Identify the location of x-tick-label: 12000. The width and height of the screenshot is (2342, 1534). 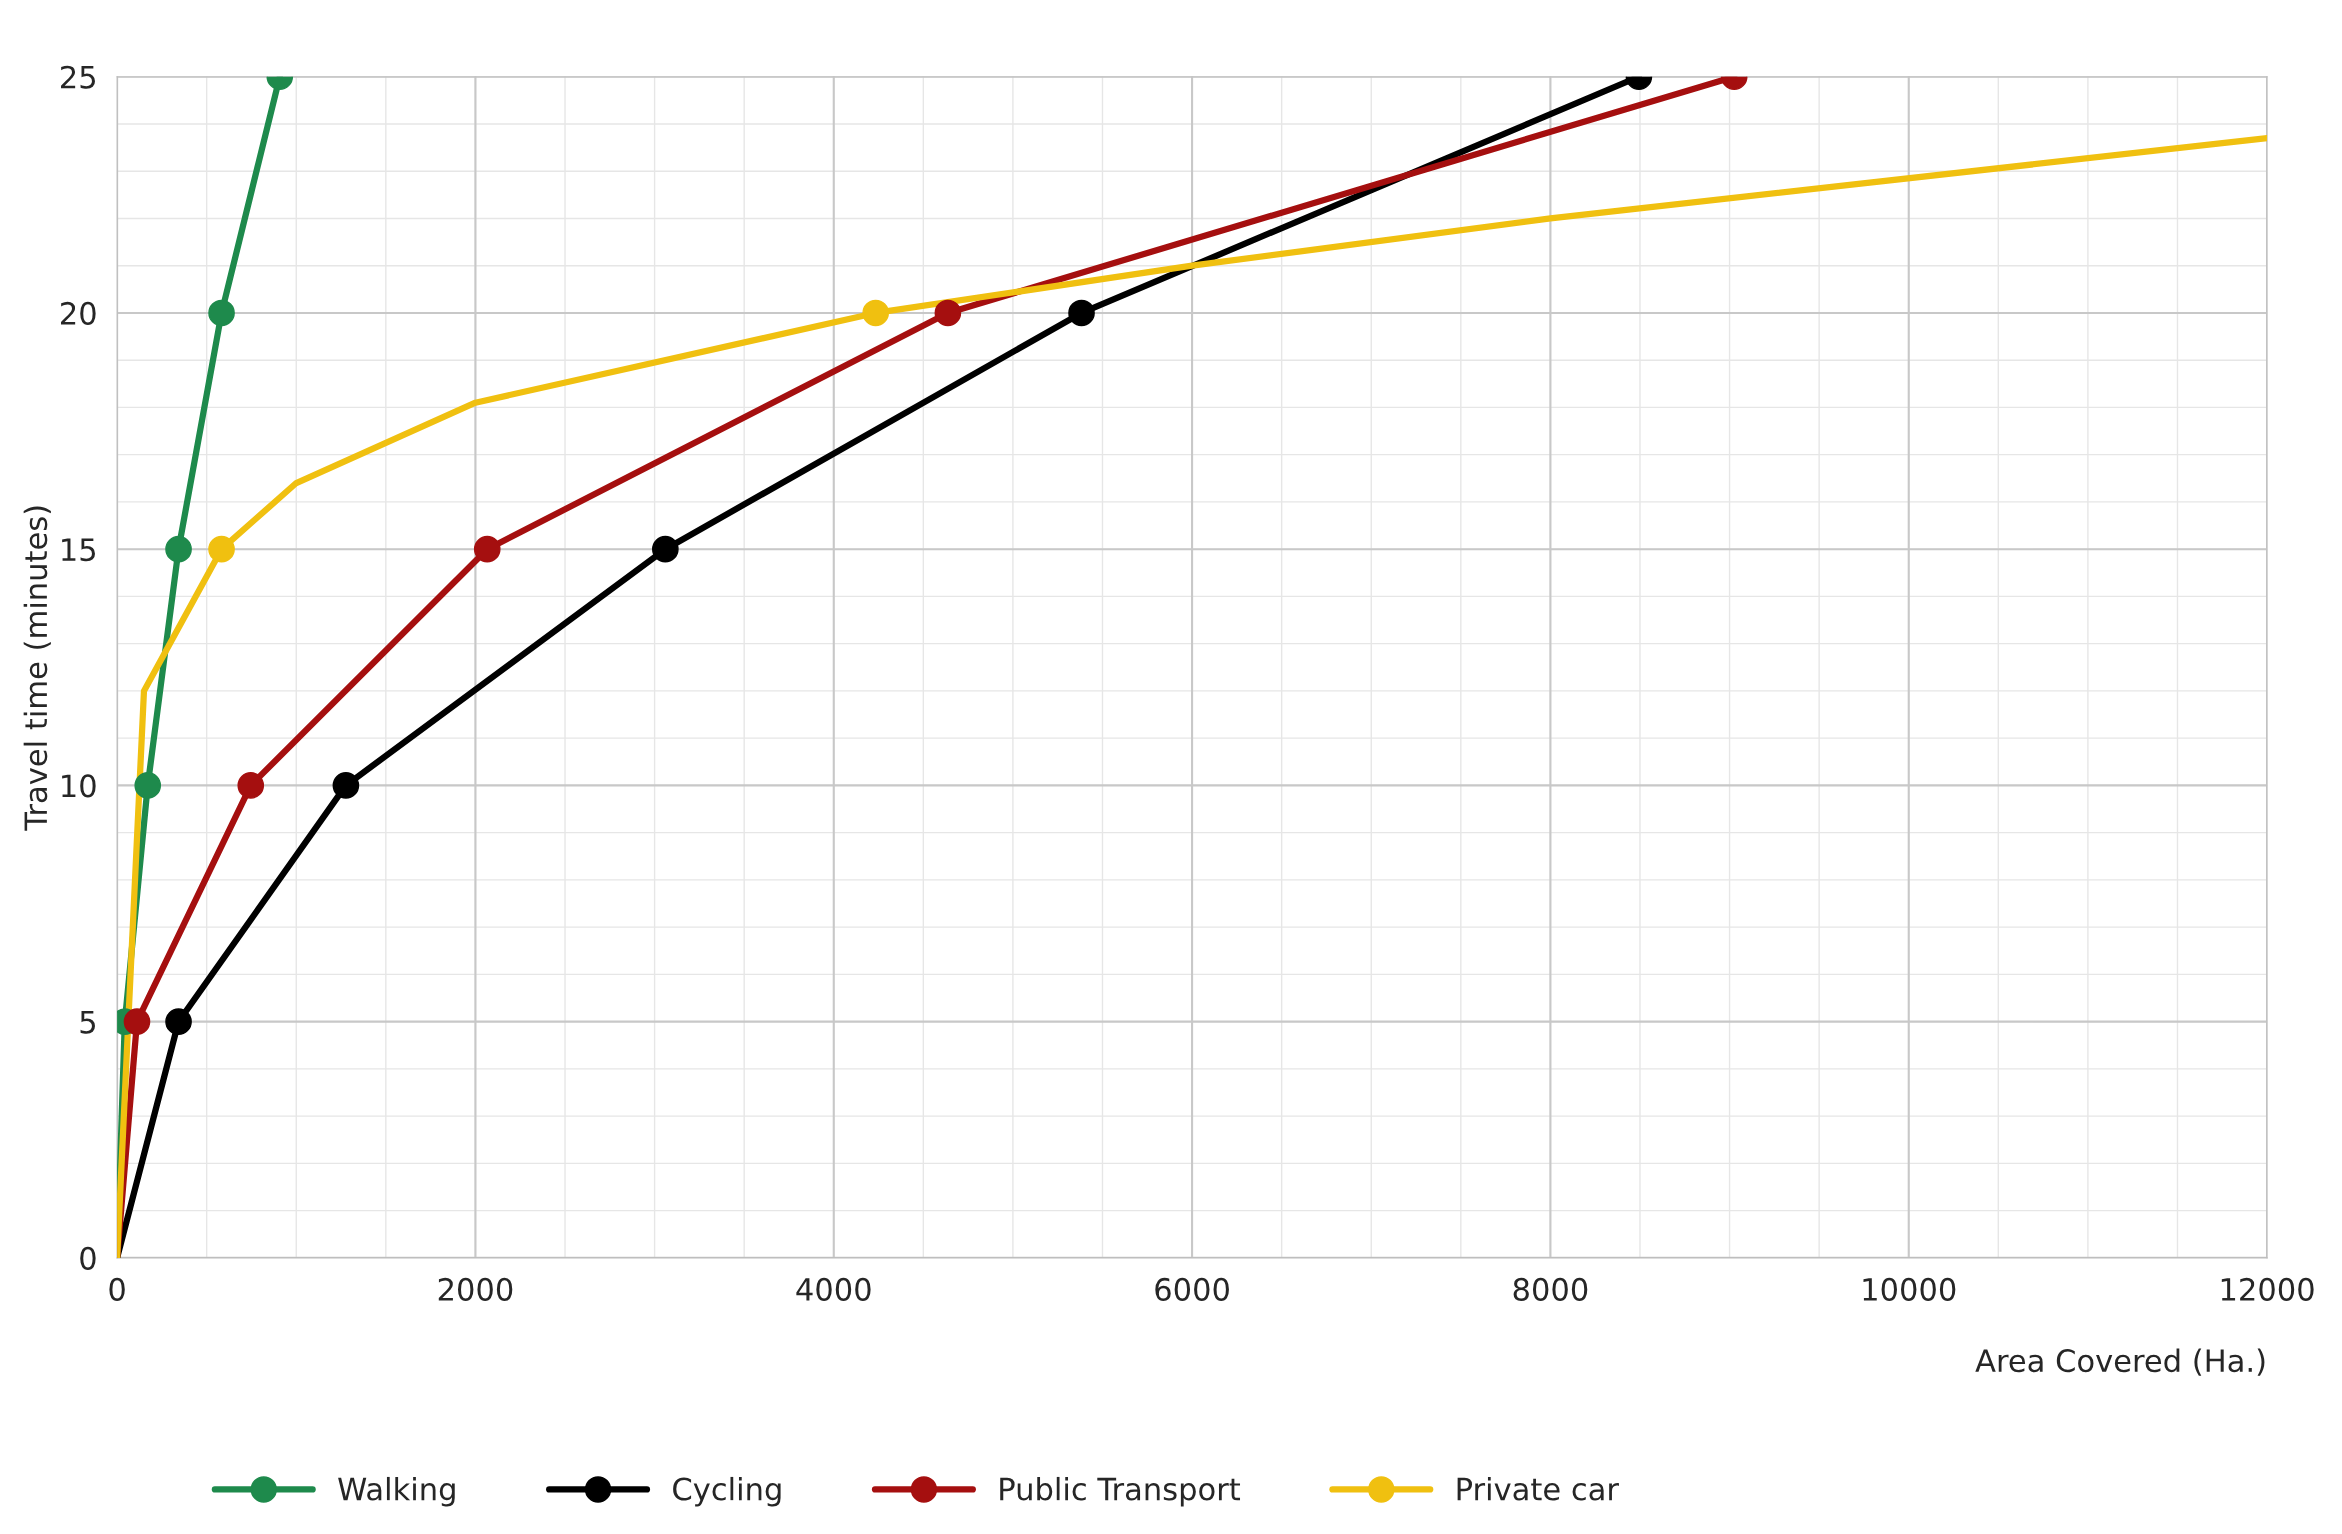
(2267, 1289).